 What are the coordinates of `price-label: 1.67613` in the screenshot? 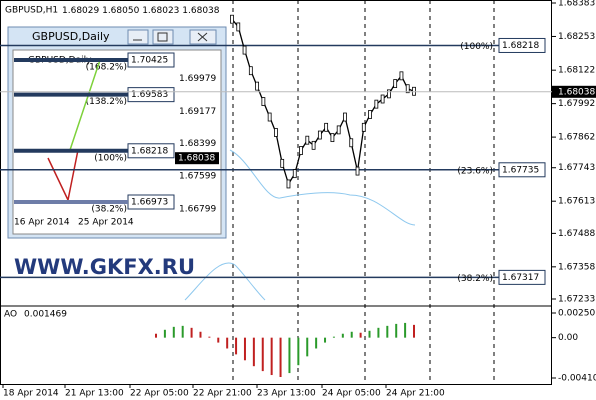 It's located at (576, 202).